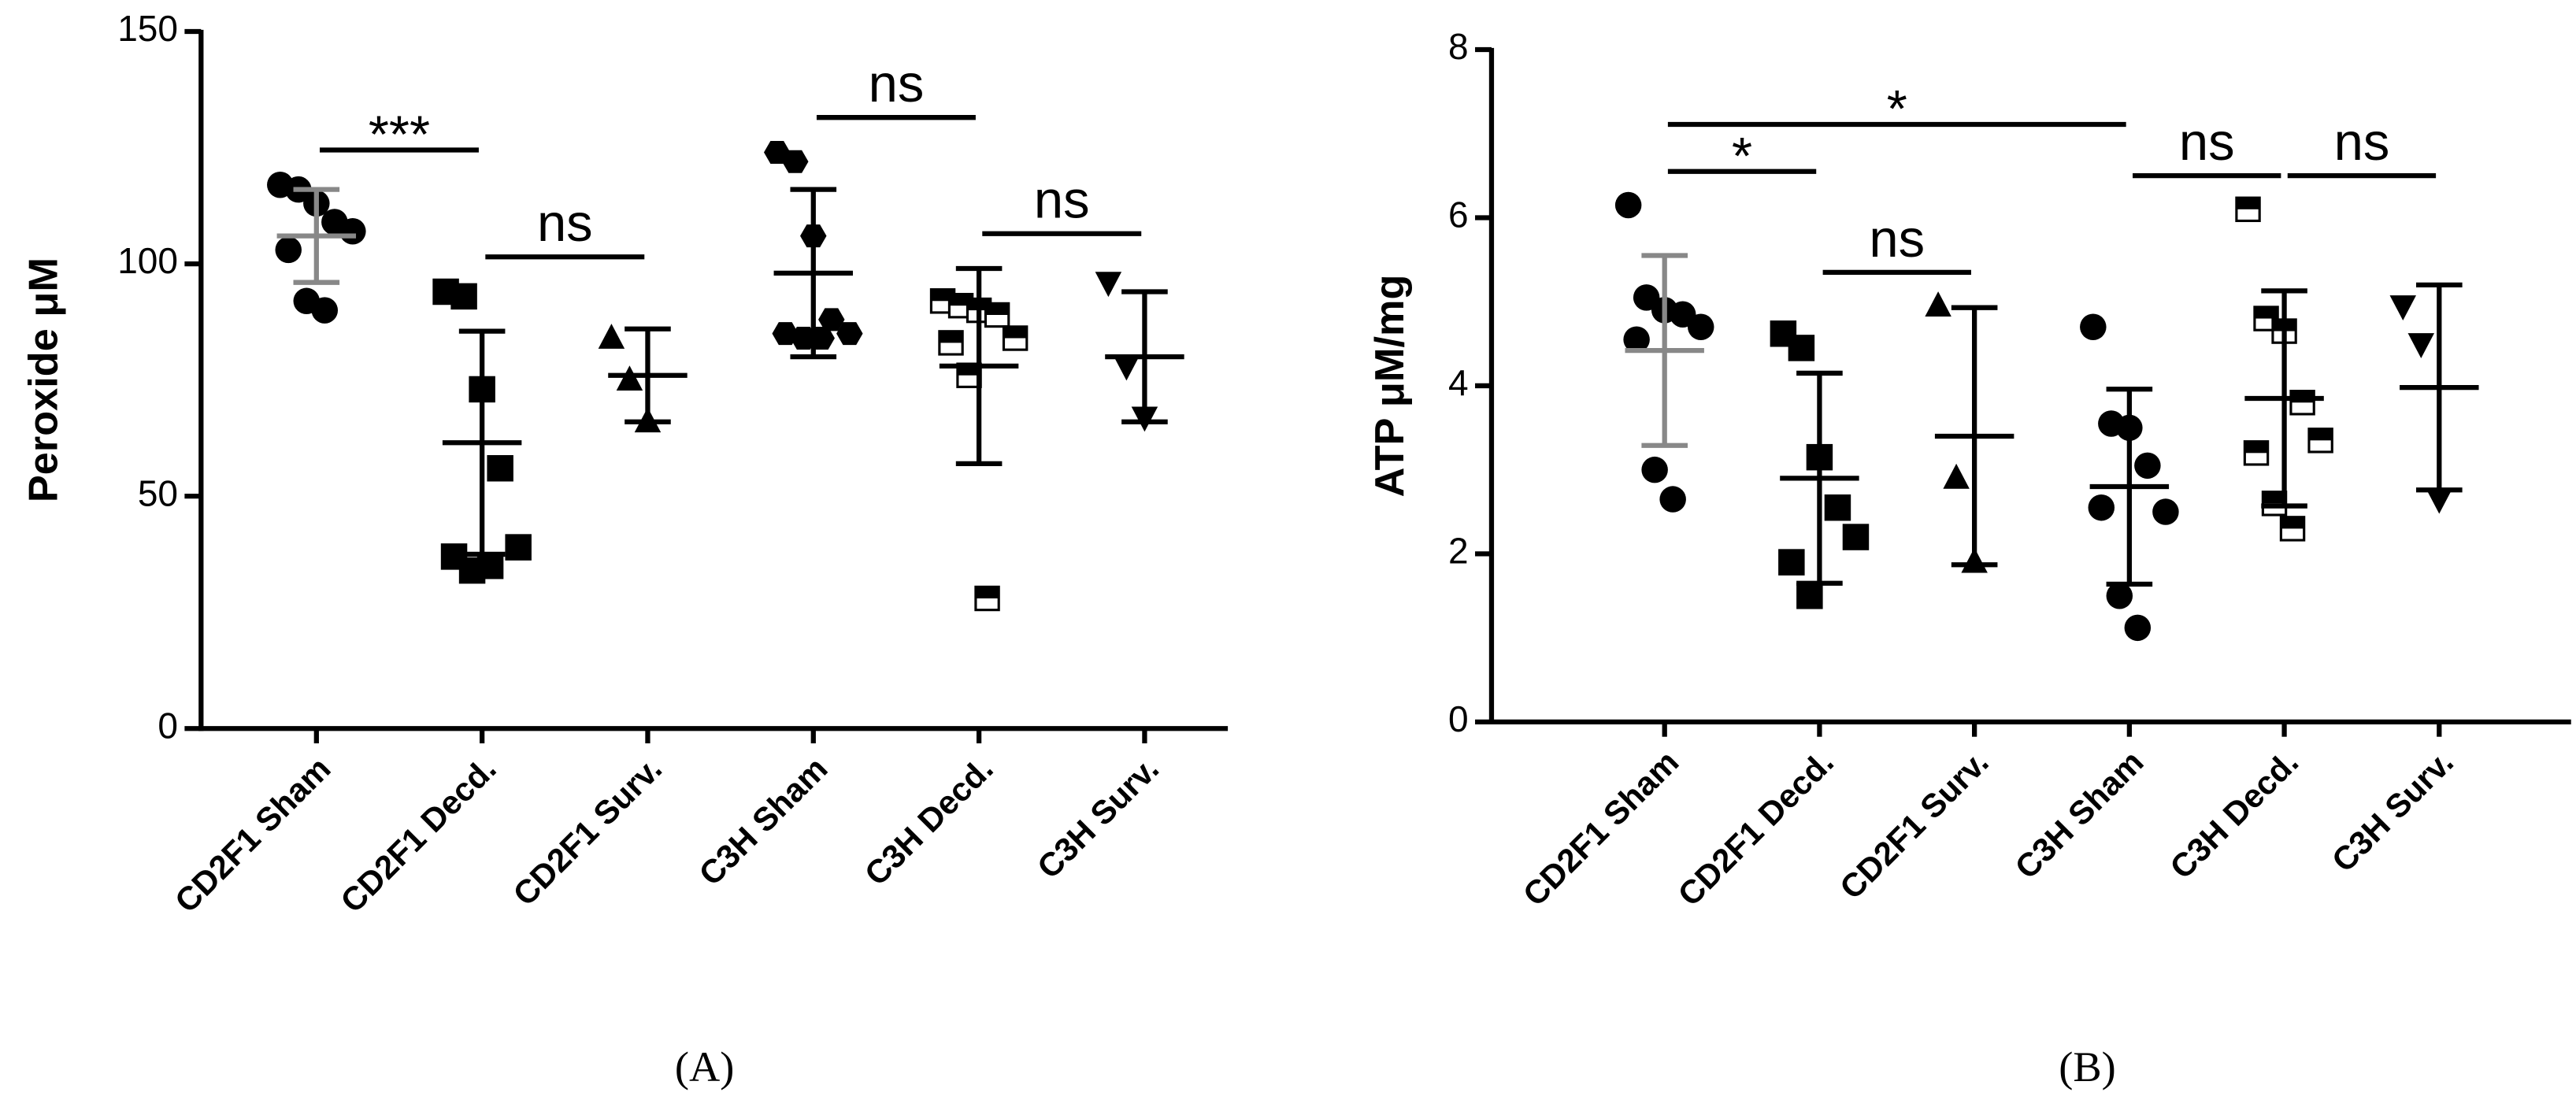 The height and width of the screenshot is (1111, 2576). Describe the element at coordinates (1458, 382) in the screenshot. I see `y-tick-label: 4` at that location.